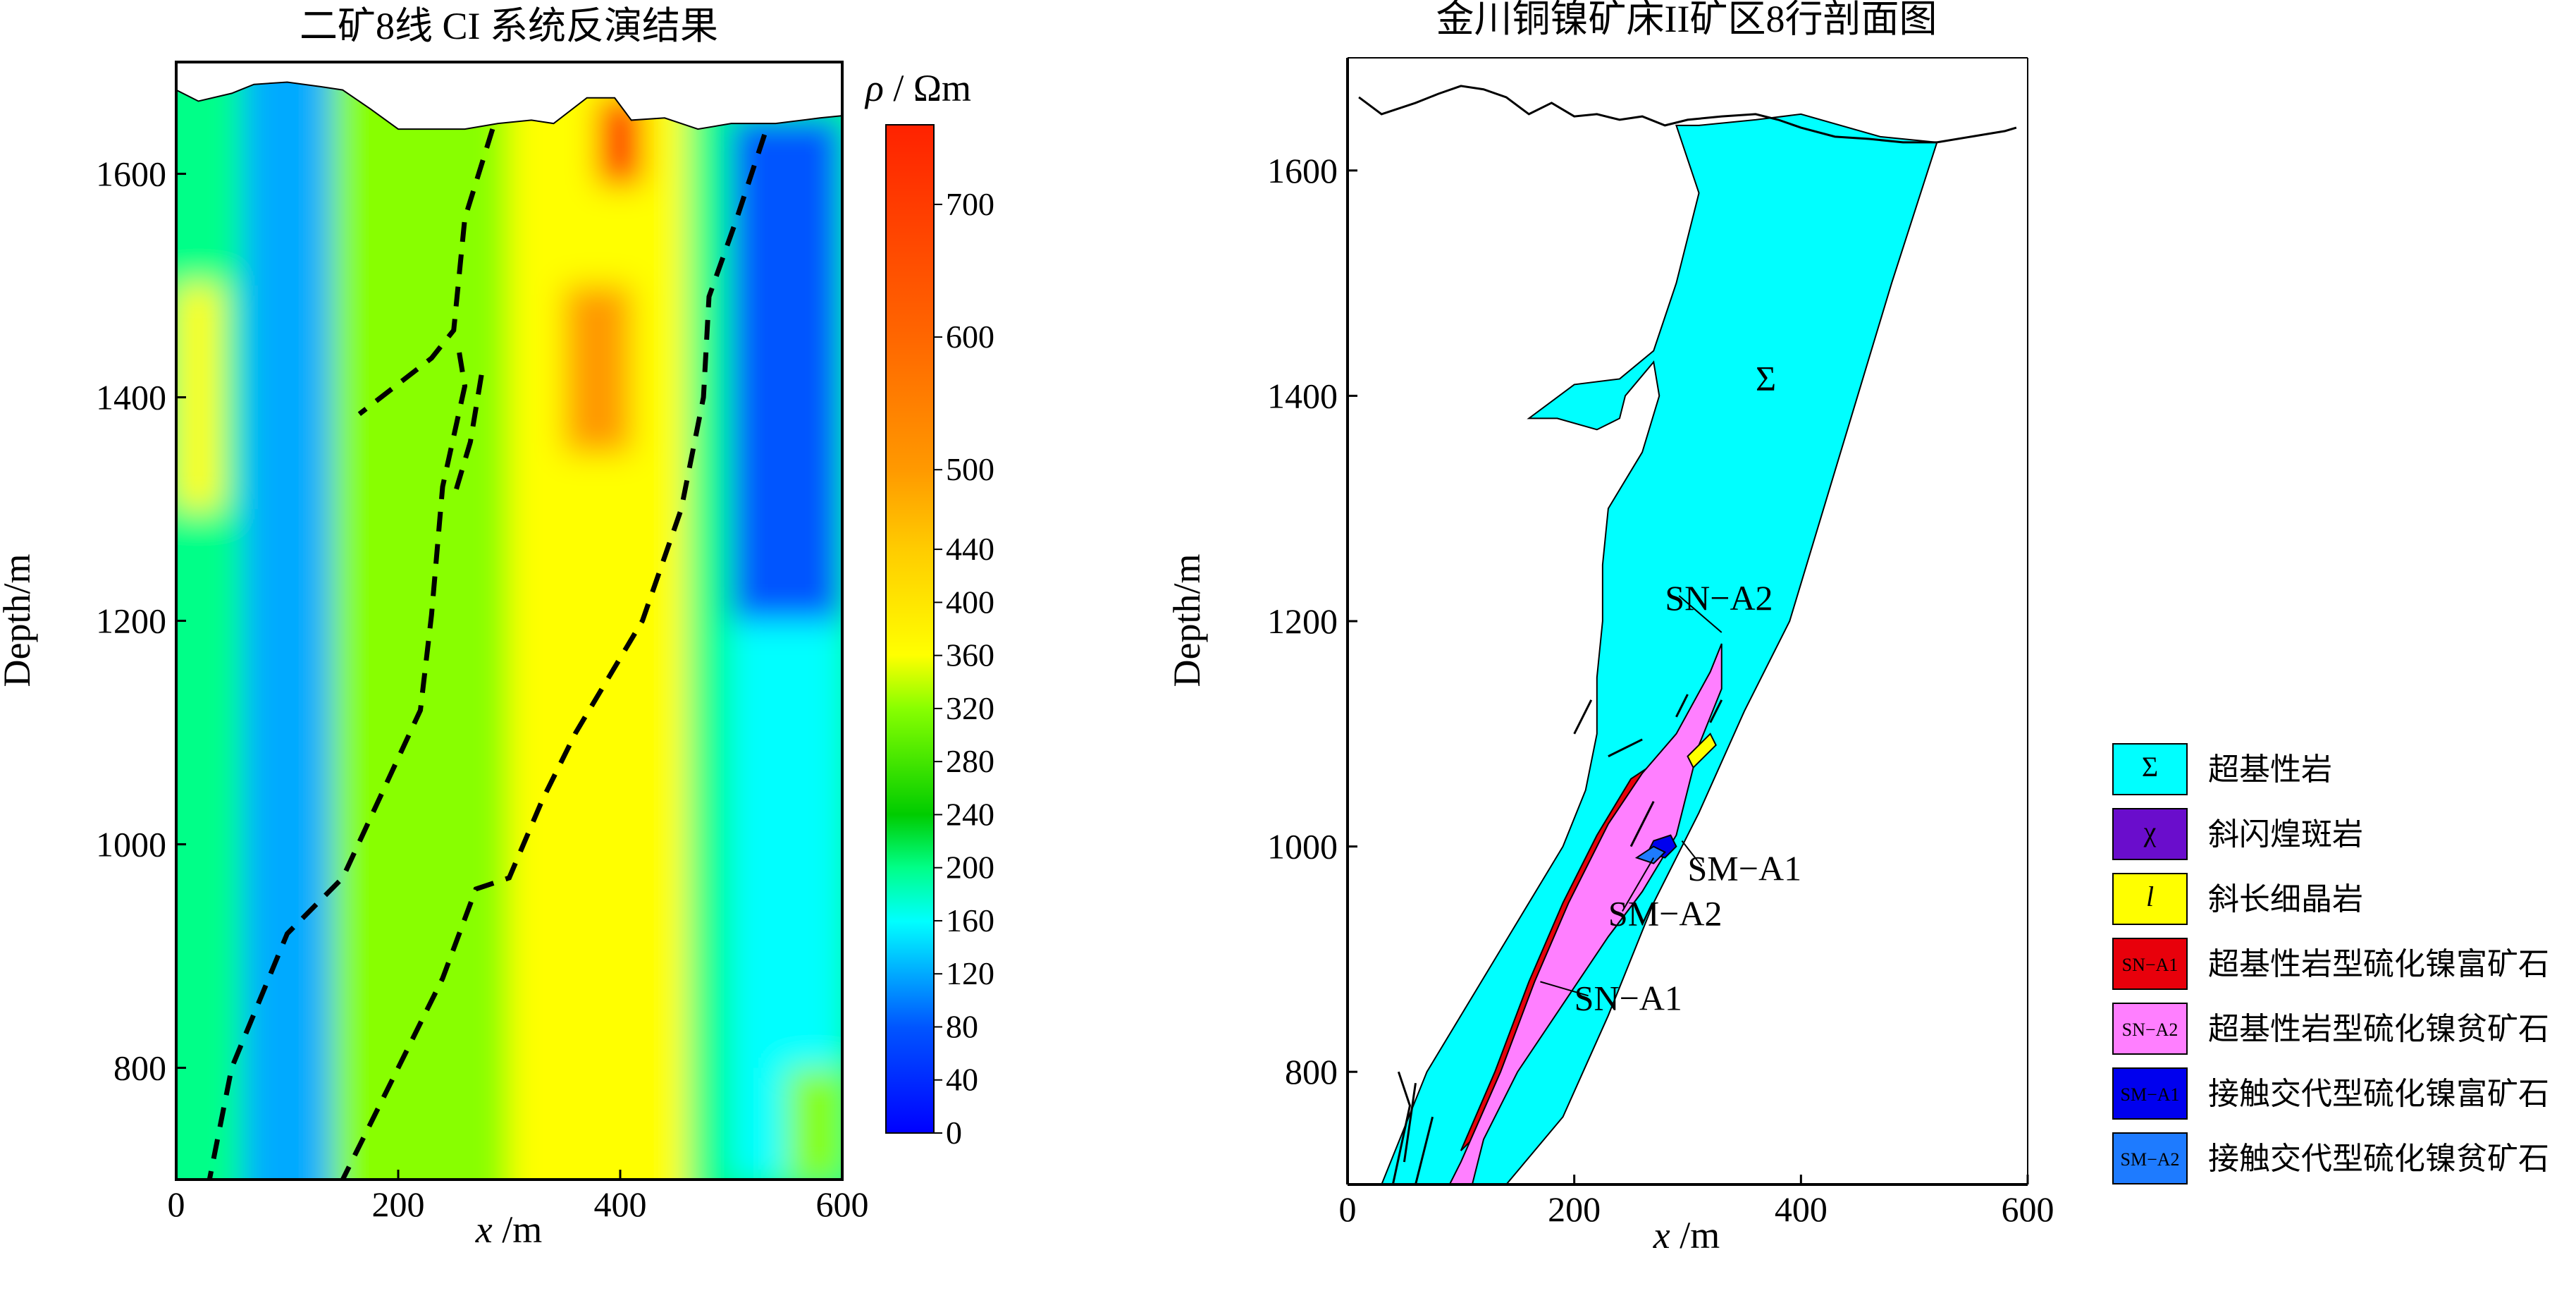 The height and width of the screenshot is (1298, 2576). I want to click on right-y-axis-label: Depth/m, so click(1187, 620).